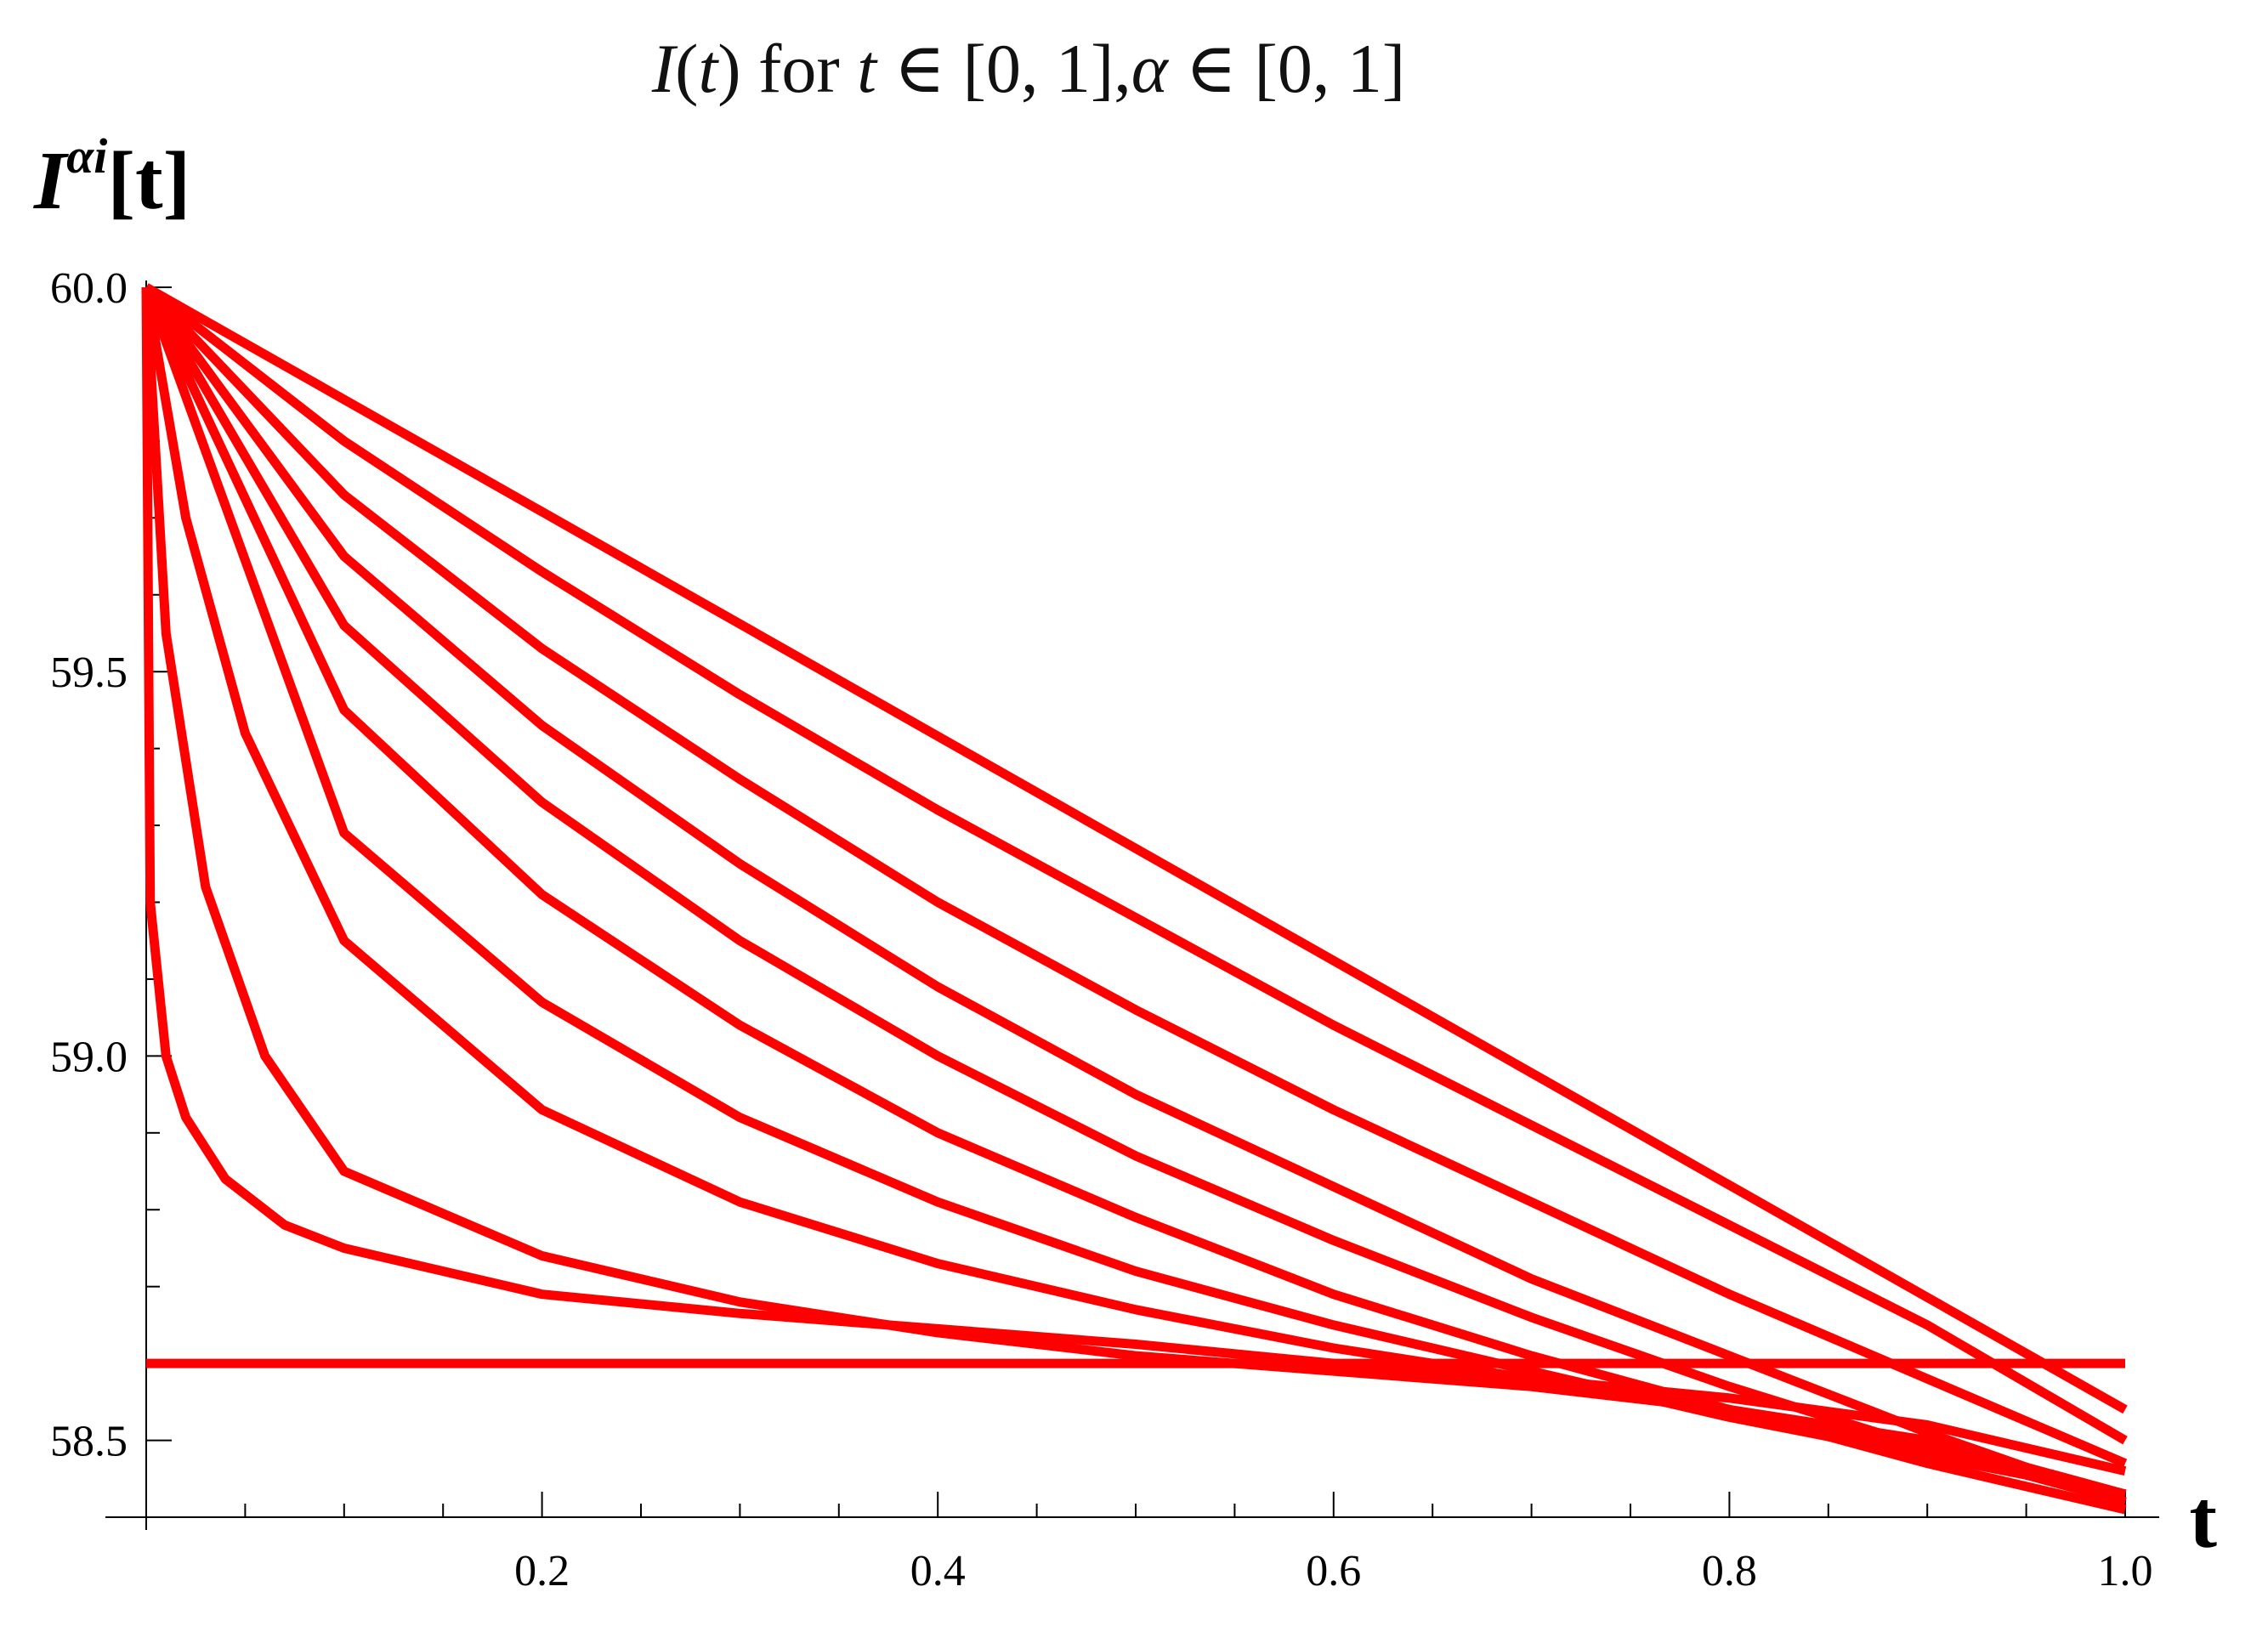  Describe the element at coordinates (664, 68) in the screenshot. I see `title-i: I` at that location.